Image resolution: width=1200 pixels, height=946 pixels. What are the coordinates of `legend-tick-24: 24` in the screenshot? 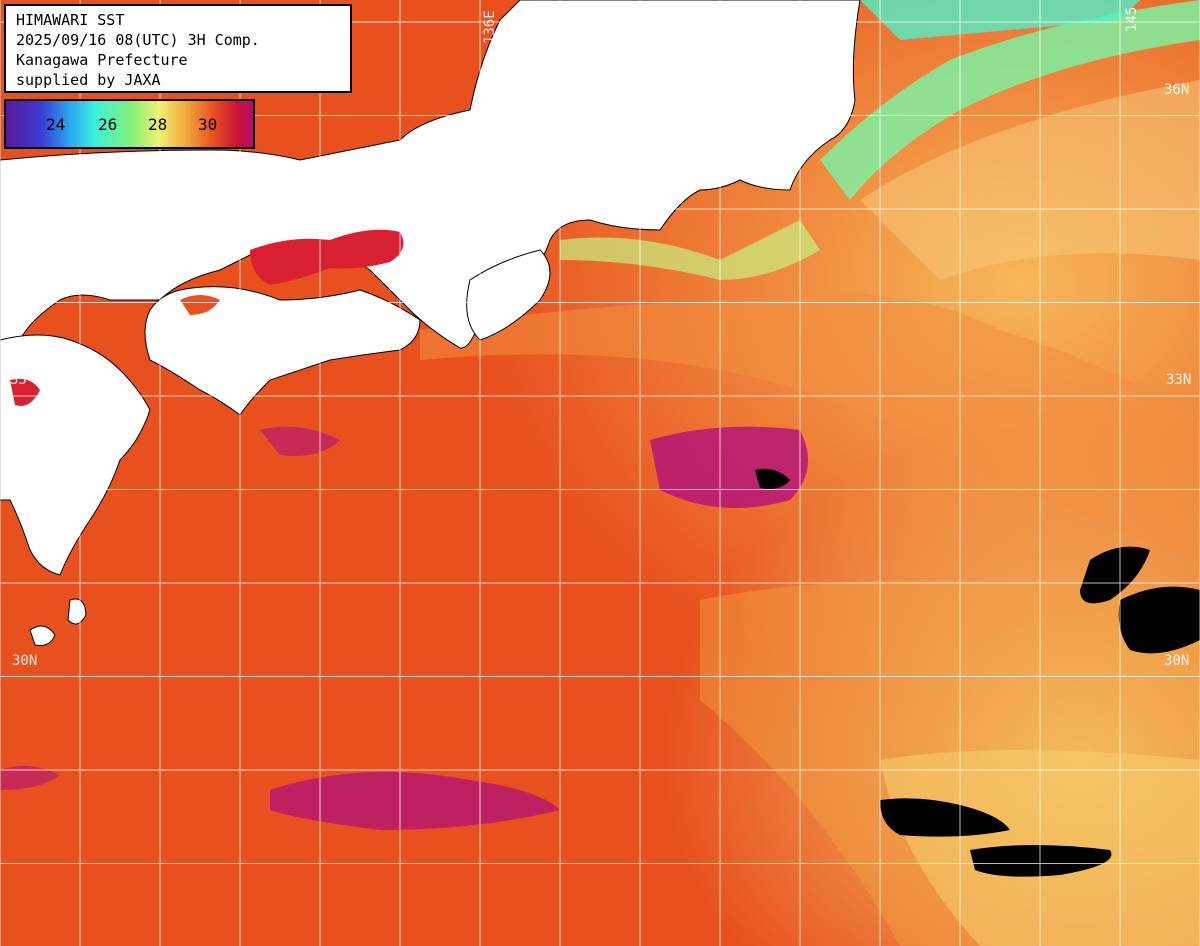 It's located at (56, 124).